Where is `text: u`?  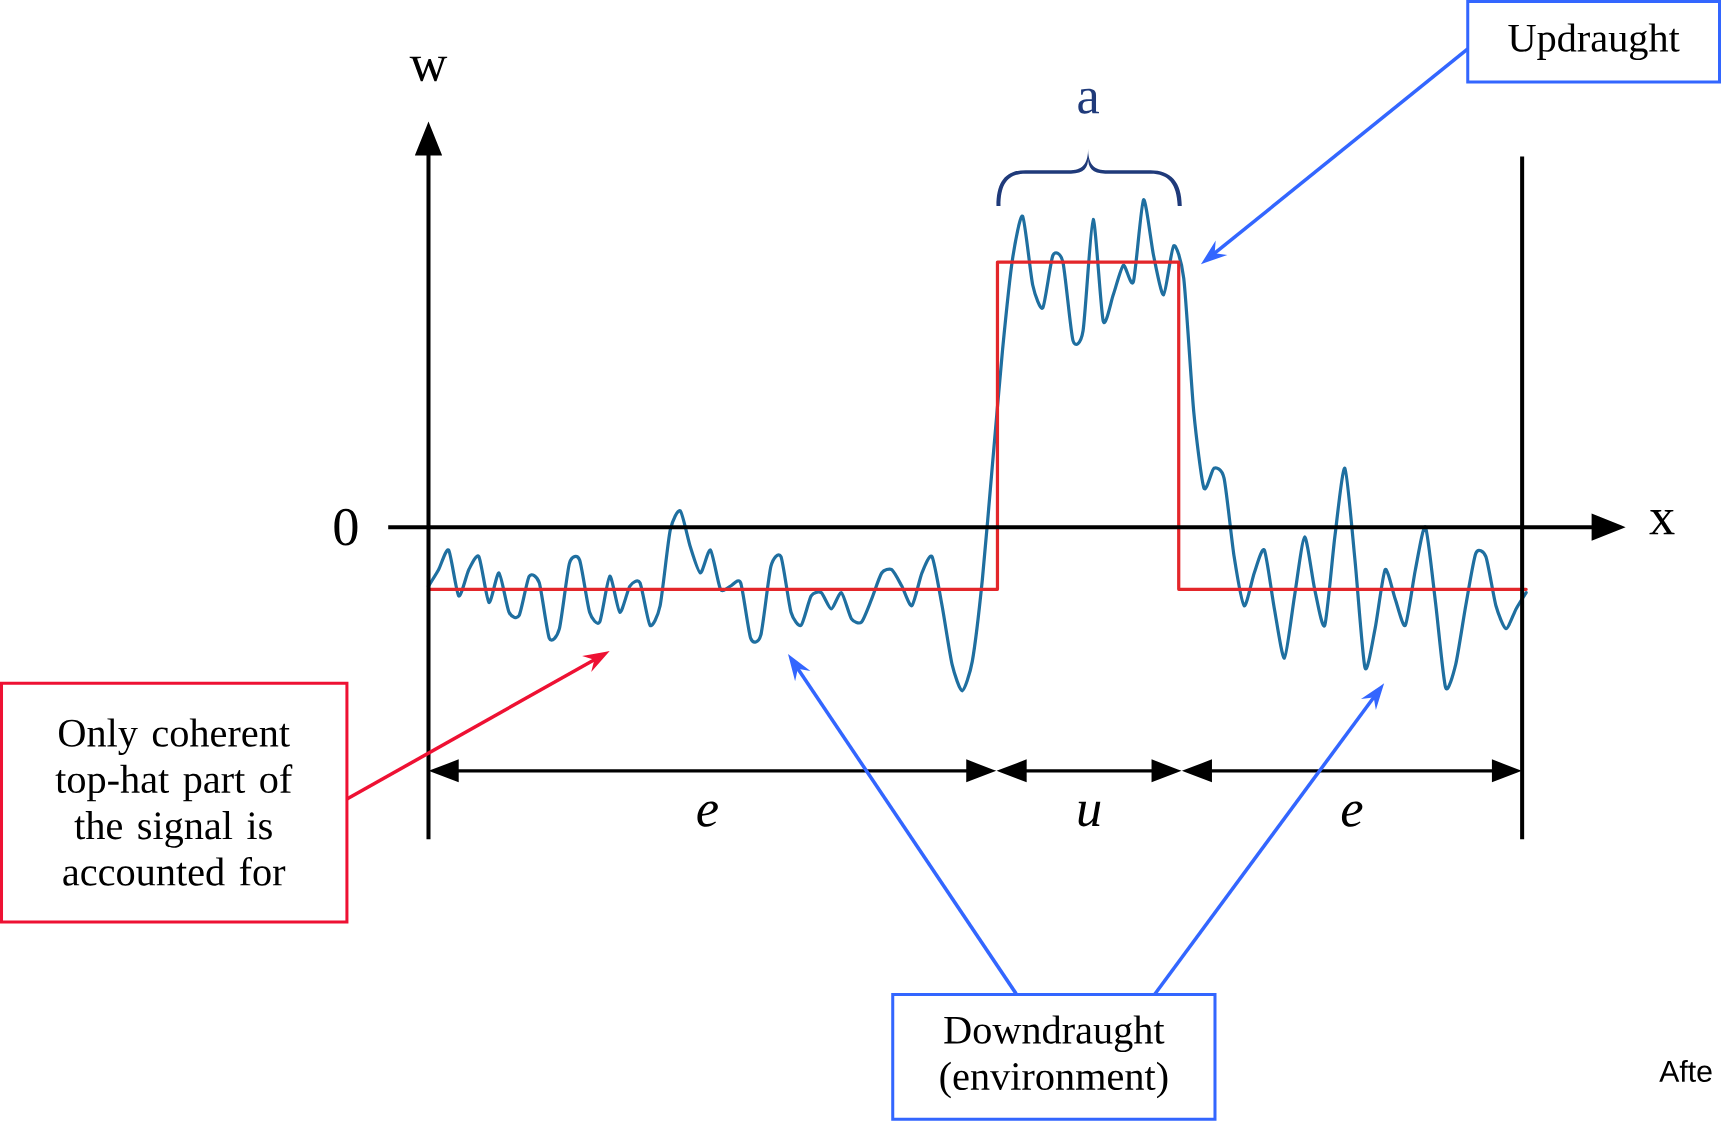
text: u is located at coordinates (1089, 814).